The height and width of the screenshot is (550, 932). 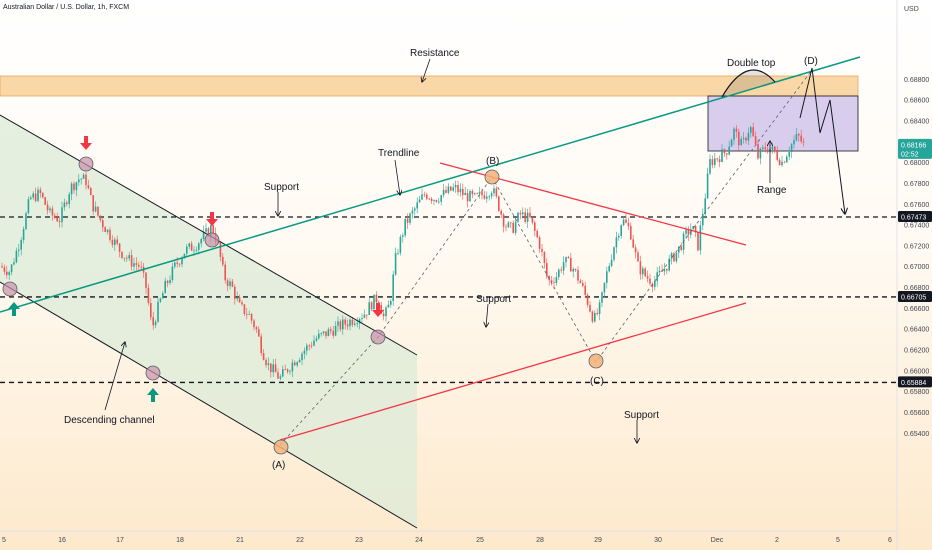 What do you see at coordinates (597, 381) in the screenshot?
I see `label-pivot-c: (C)` at bounding box center [597, 381].